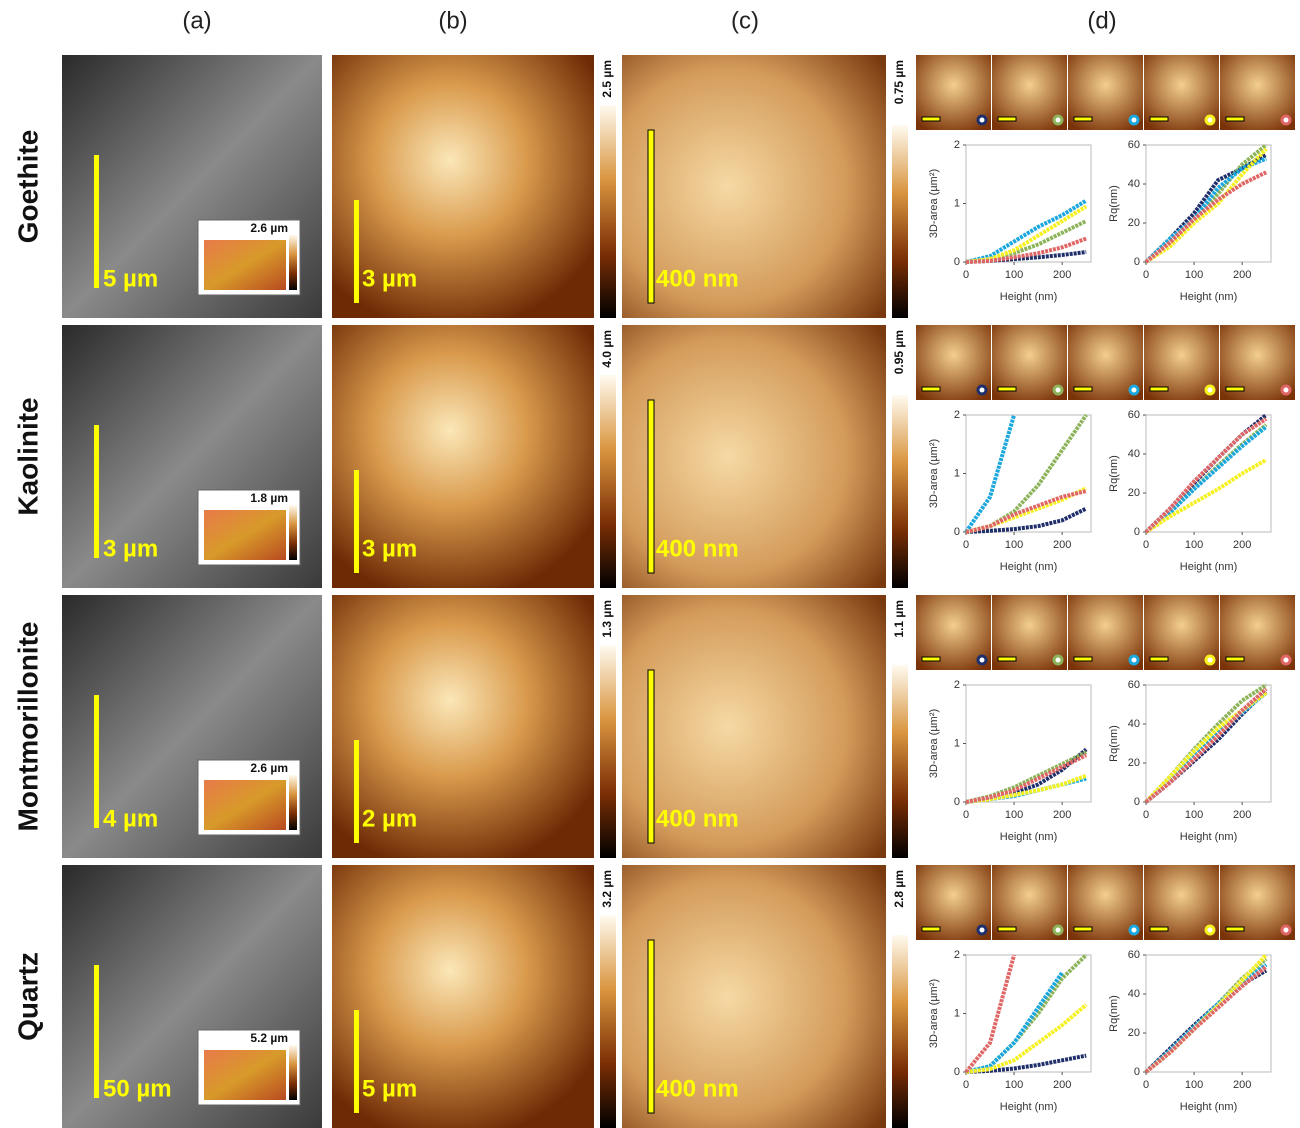 The width and height of the screenshot is (1300, 1128). What do you see at coordinates (269, 498) in the screenshot?
I see `inset-label: 1.8 µm` at bounding box center [269, 498].